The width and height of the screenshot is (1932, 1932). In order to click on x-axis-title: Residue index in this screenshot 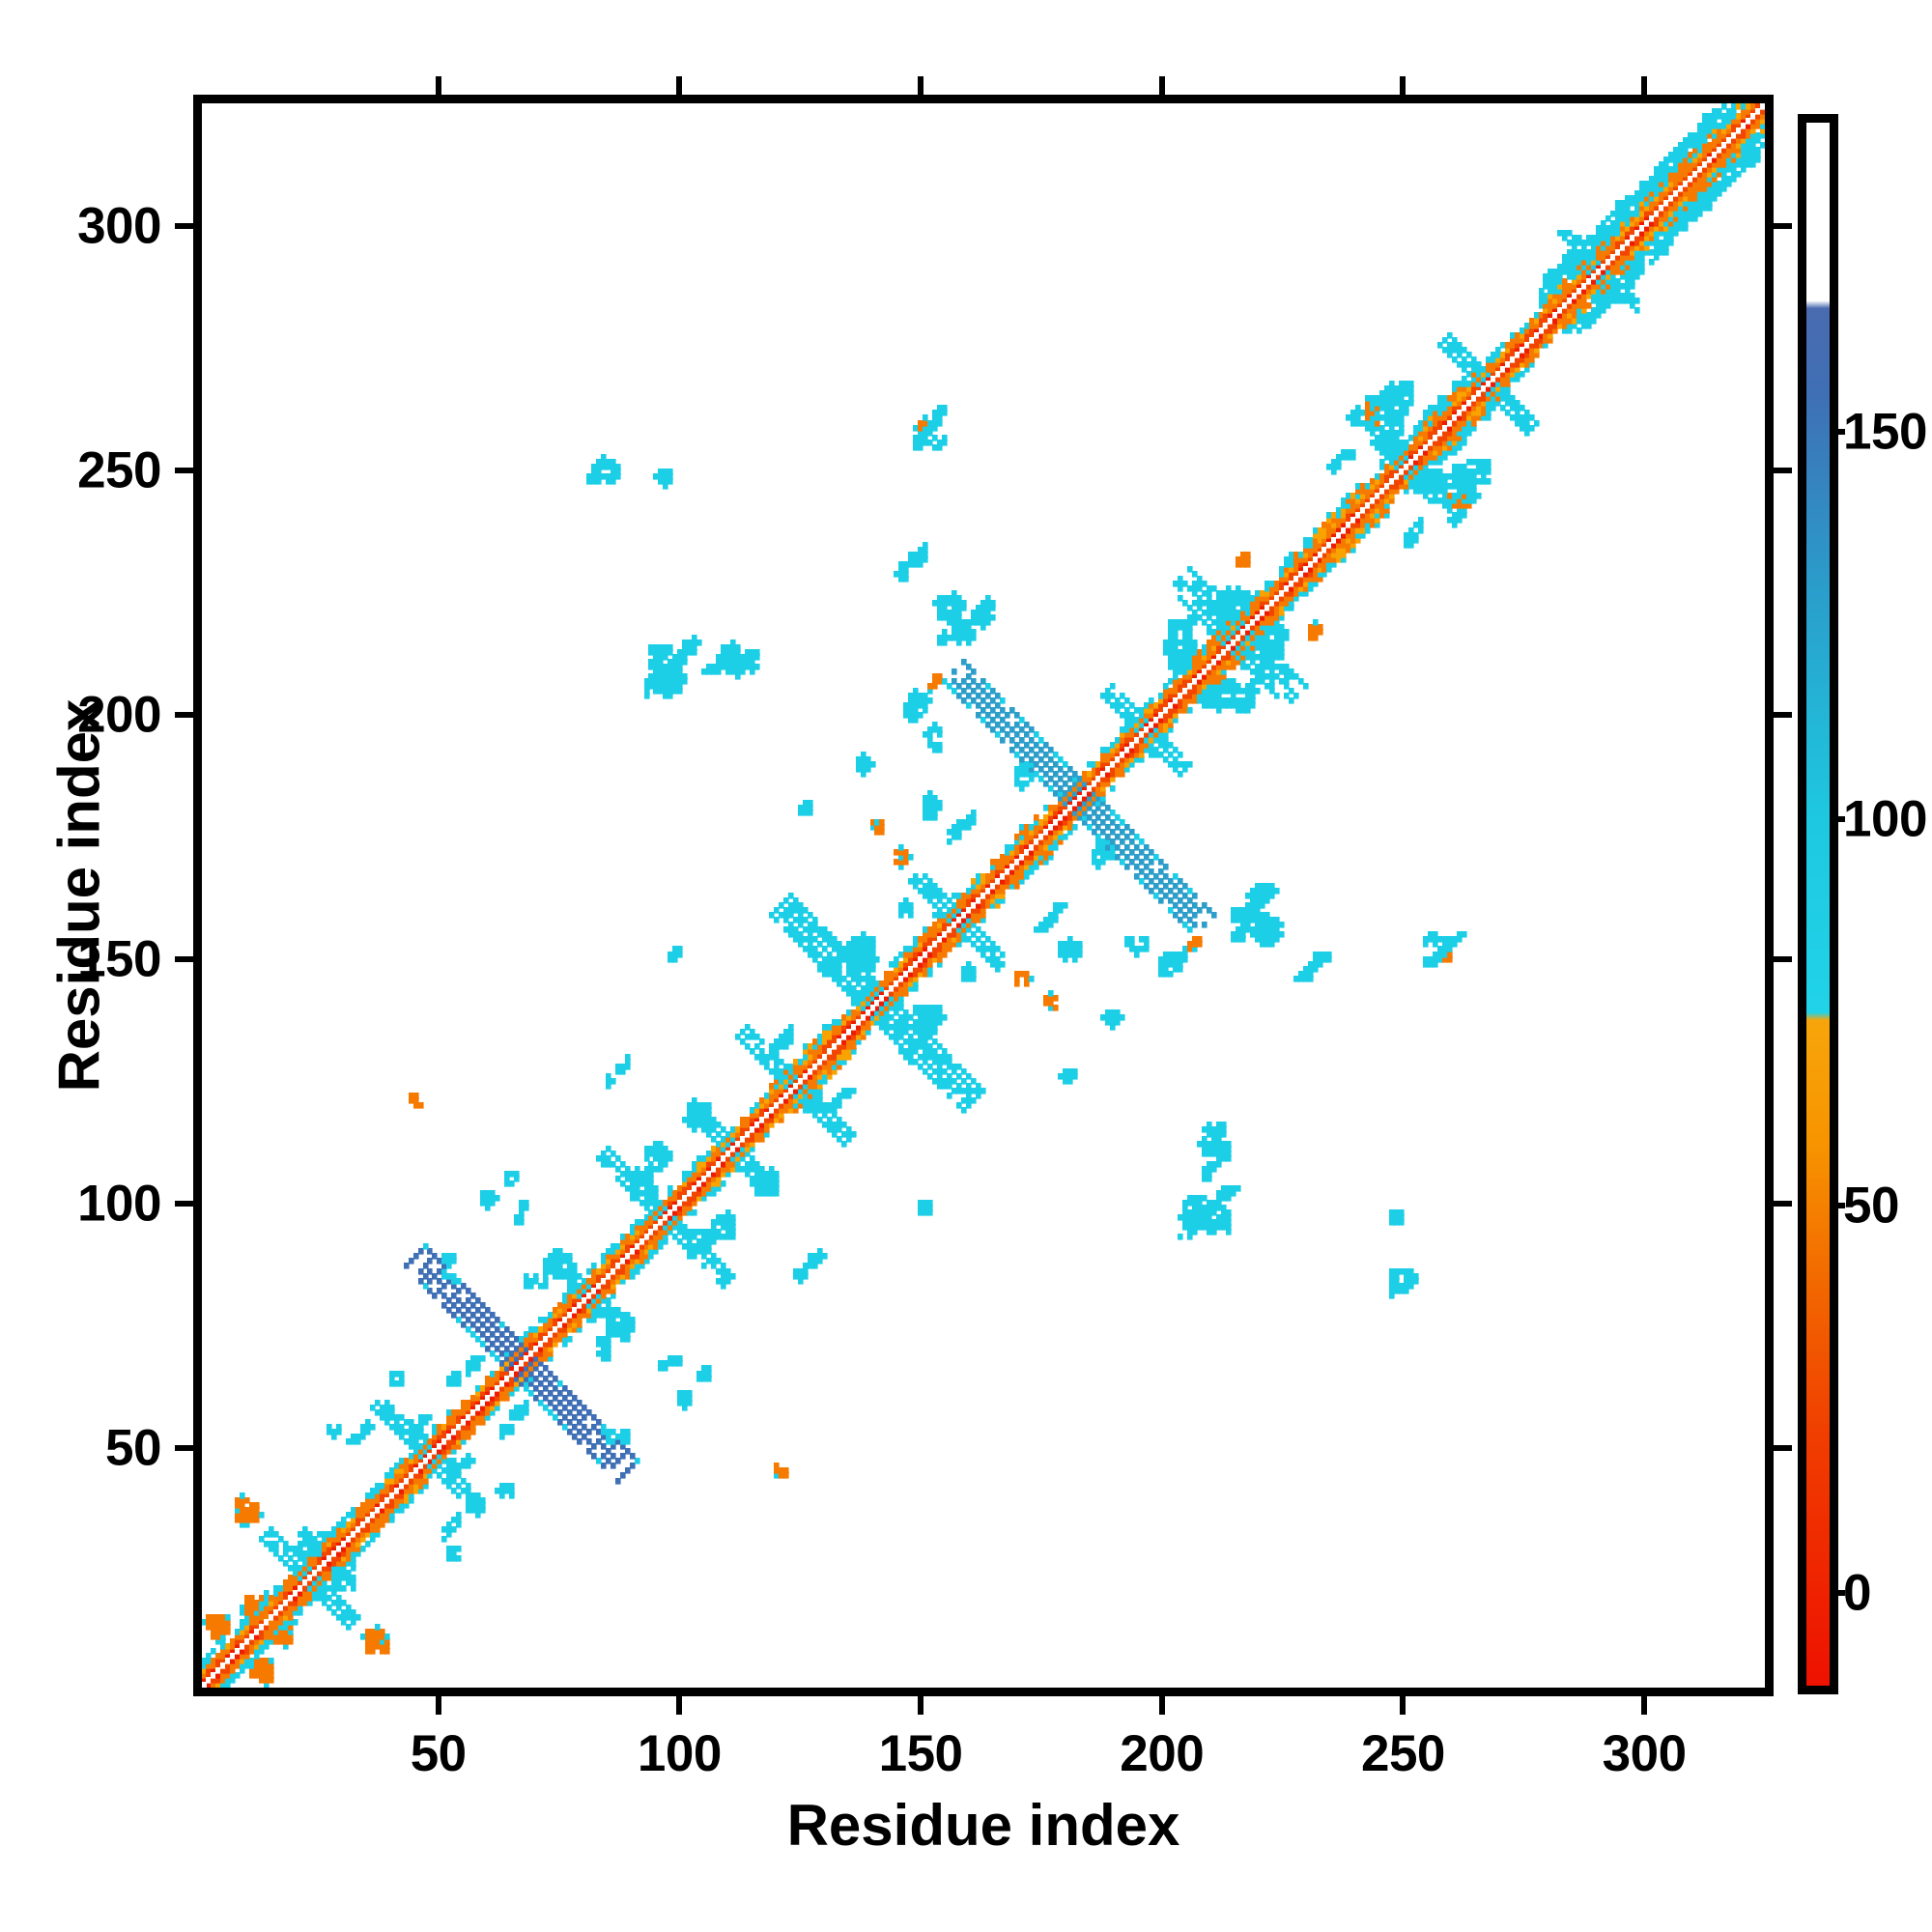, I will do `click(983, 1825)`.